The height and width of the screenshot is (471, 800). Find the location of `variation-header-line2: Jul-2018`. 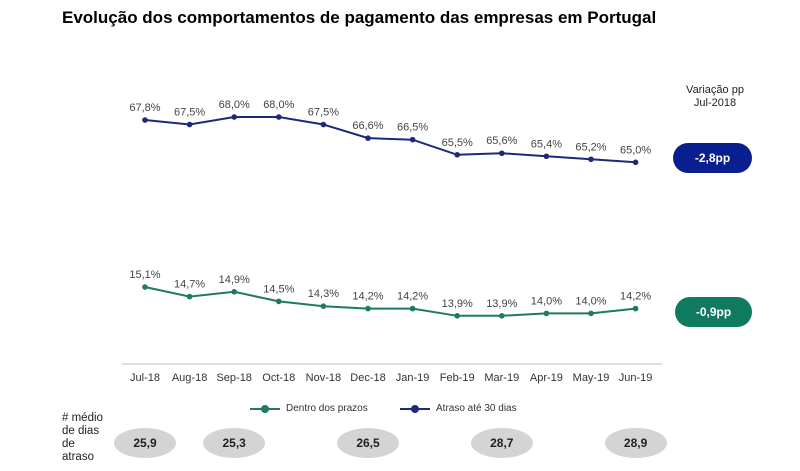

variation-header-line2: Jul-2018 is located at coordinates (715, 103).